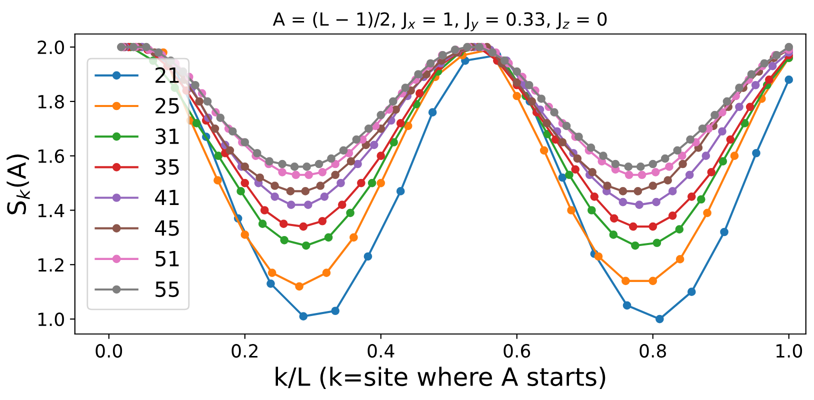 The height and width of the screenshot is (400, 814). What do you see at coordinates (439, 22) in the screenshot?
I see `chart-title: A = (L − 1)/2, J$_{x}$ = 1, J$_{y}$ = 0.33, J$_{z}$ = 0` at bounding box center [439, 22].